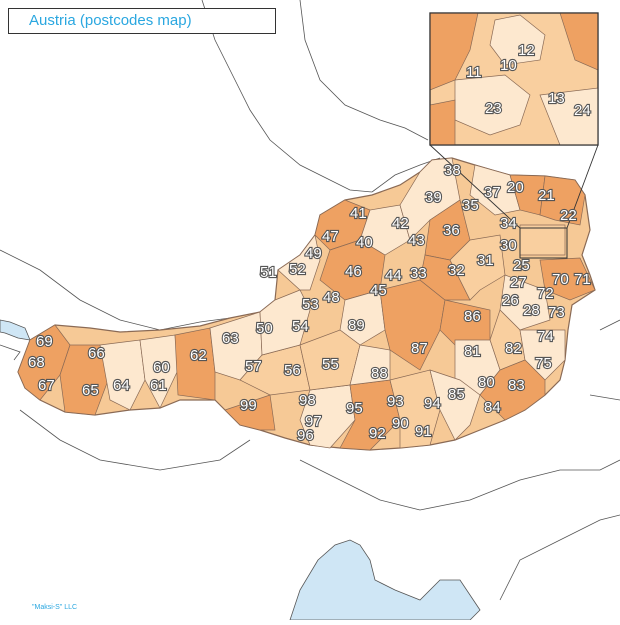  I want to click on postcode-label: 96, so click(305, 435).